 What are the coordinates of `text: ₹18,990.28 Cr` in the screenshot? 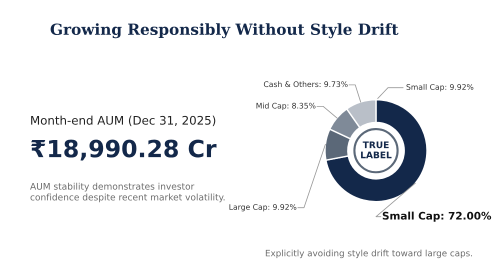 It's located at (123, 150).